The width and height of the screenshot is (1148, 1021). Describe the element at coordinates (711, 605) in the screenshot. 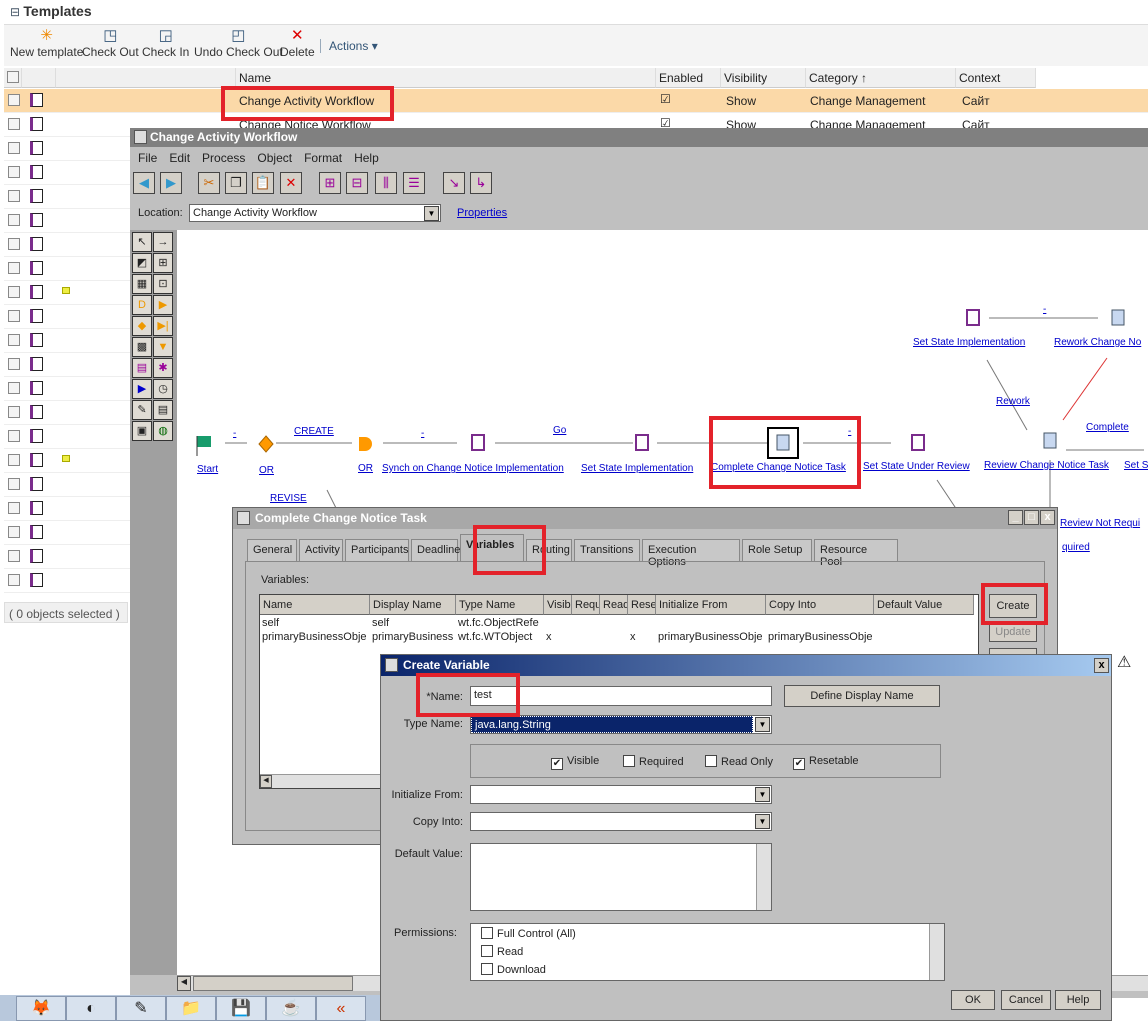

I see `variables-column-header: Initialize From` at that location.